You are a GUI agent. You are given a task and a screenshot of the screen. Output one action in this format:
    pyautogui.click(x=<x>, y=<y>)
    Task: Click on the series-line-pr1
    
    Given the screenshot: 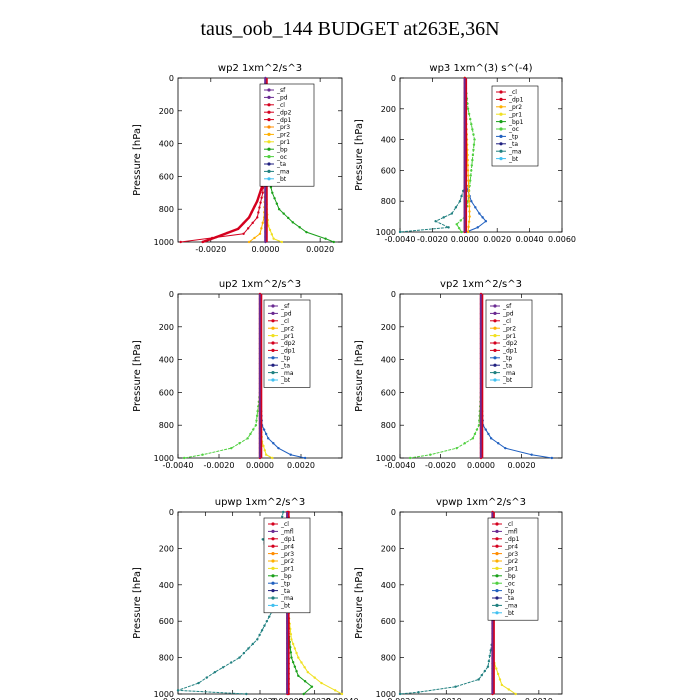 What is the action you would take?
    pyautogui.click(x=504, y=676)
    